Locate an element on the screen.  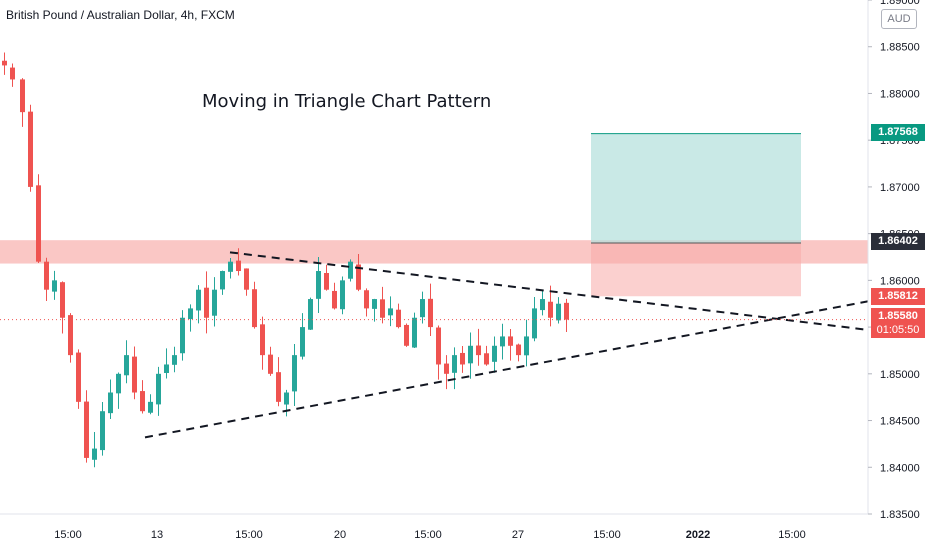
x-tick-4: 15:00 is located at coordinates (428, 535).